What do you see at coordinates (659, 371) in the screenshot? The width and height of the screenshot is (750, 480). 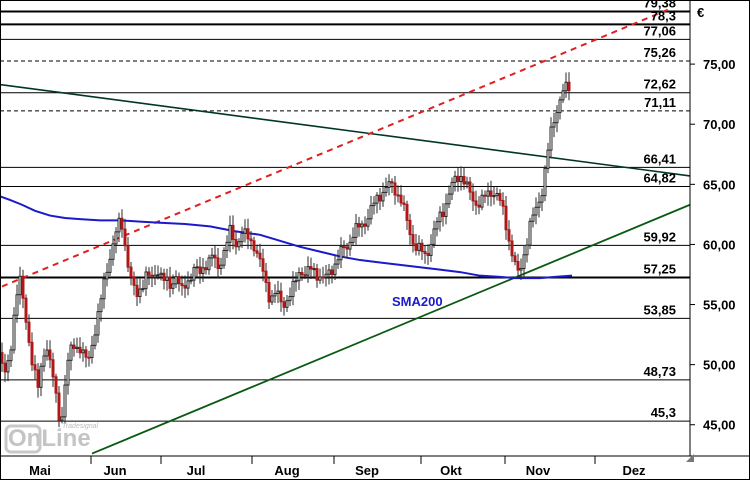 I see `level-label-48,73: 48,73` at bounding box center [659, 371].